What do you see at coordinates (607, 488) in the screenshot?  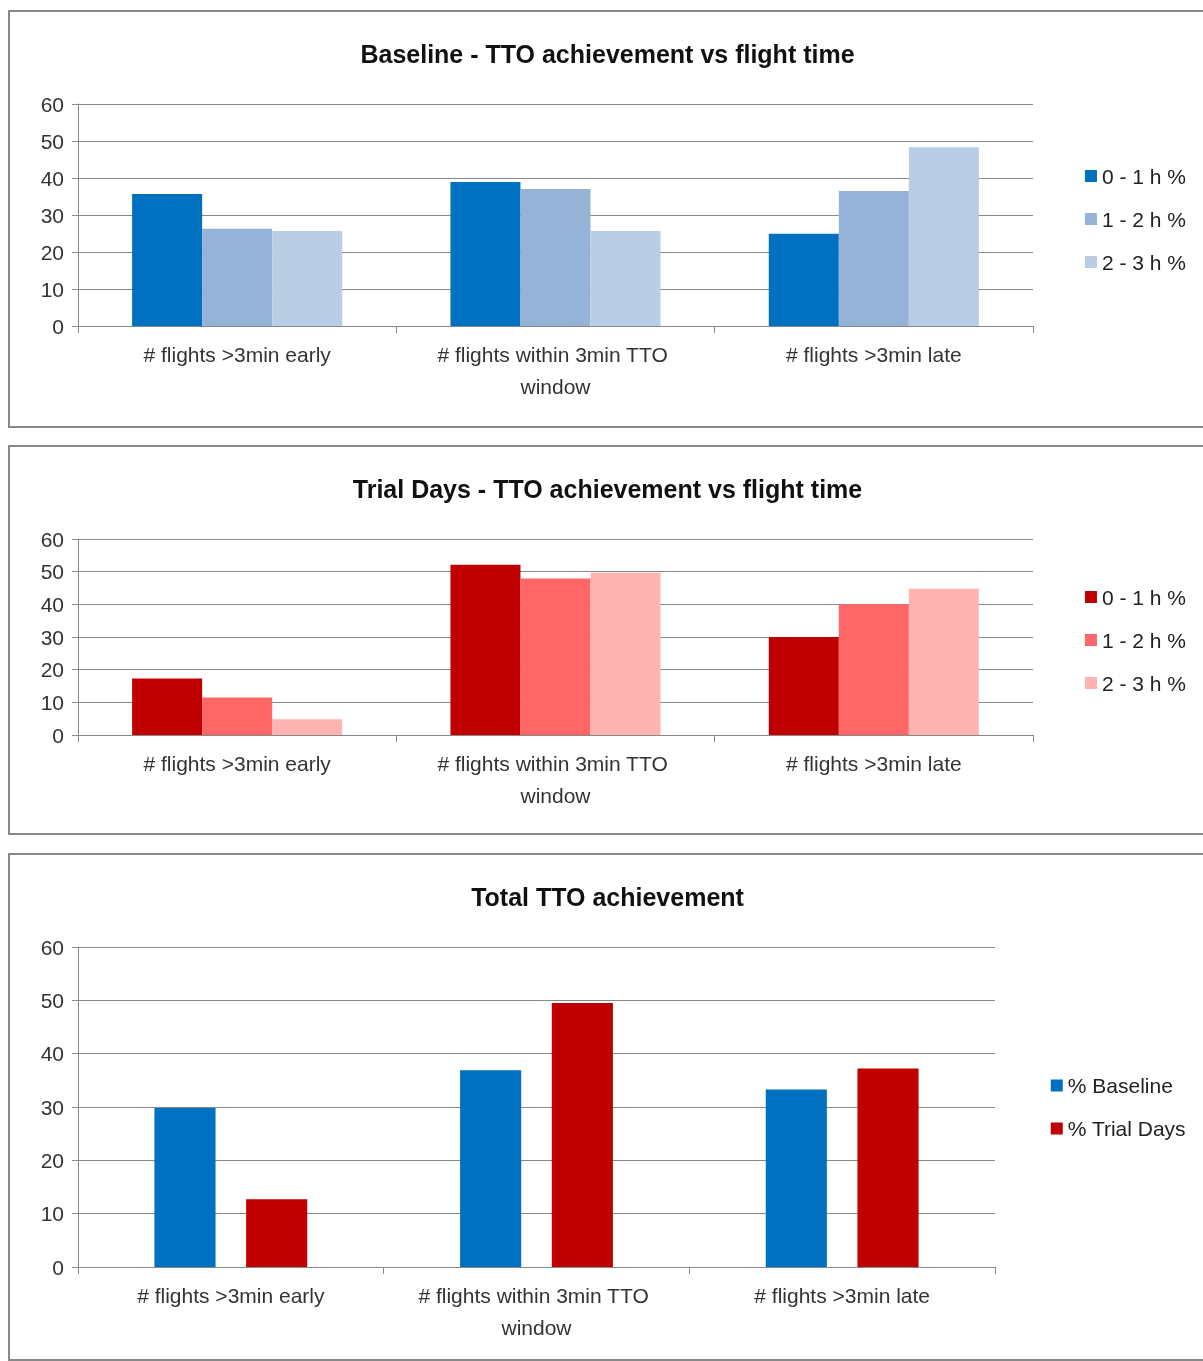 I see `chart-title: Trial Days - TTO achievement vs flight time` at bounding box center [607, 488].